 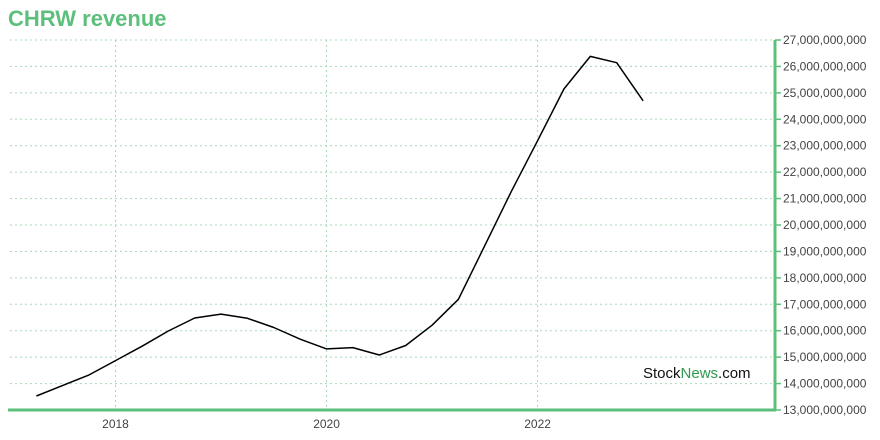 I want to click on y-tick-label: 13,000,000,000, so click(x=825, y=410).